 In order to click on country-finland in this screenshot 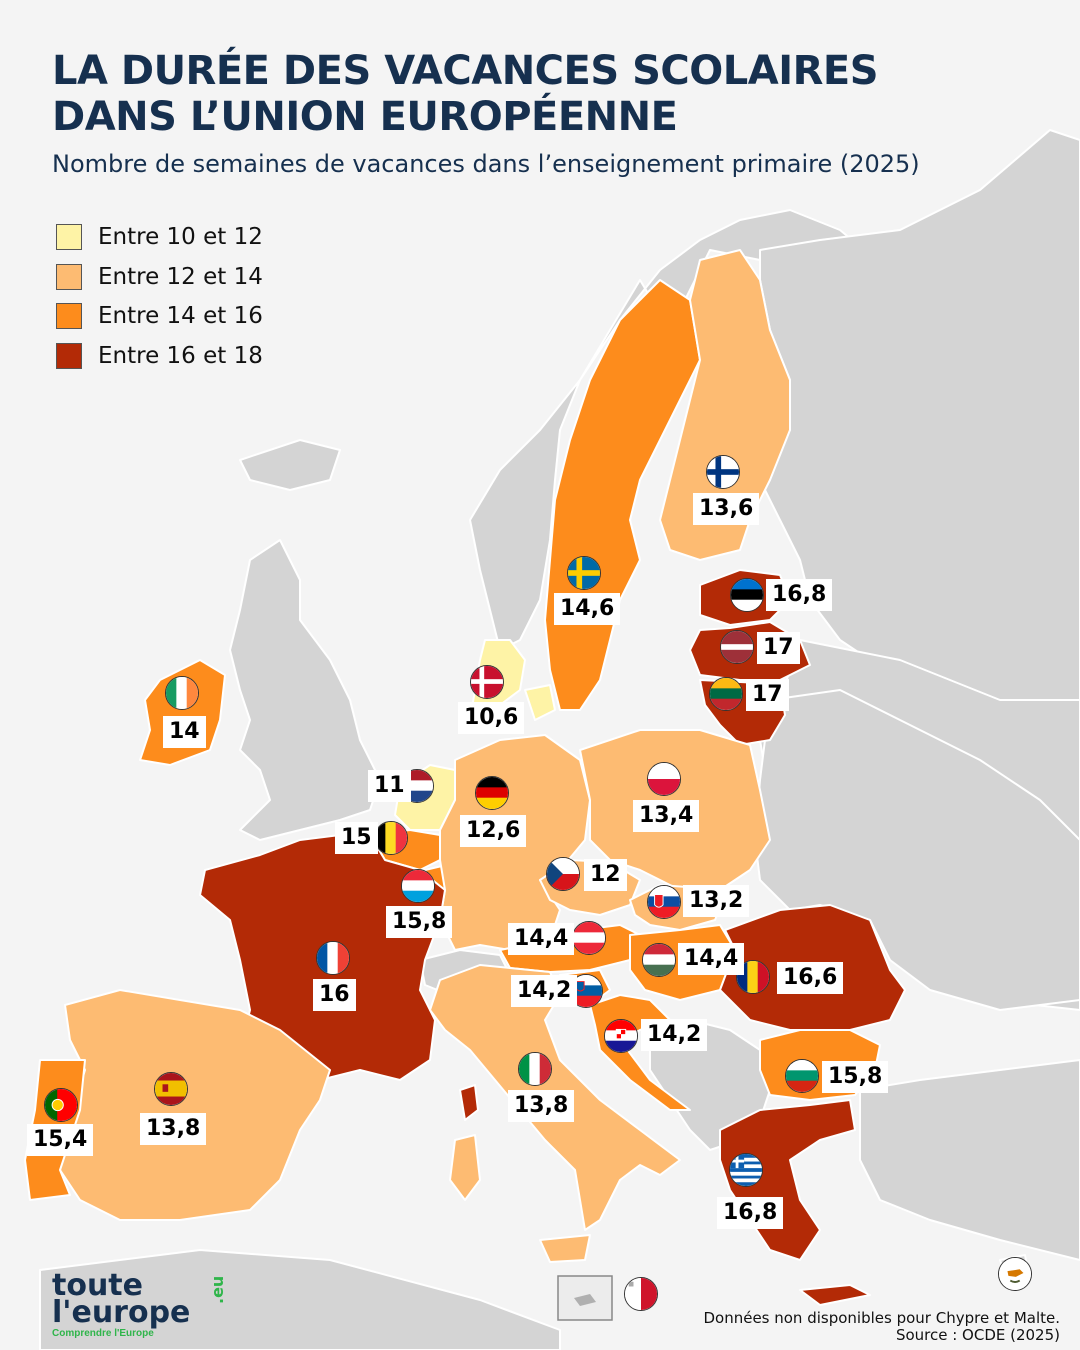, I will do `click(725, 405)`.